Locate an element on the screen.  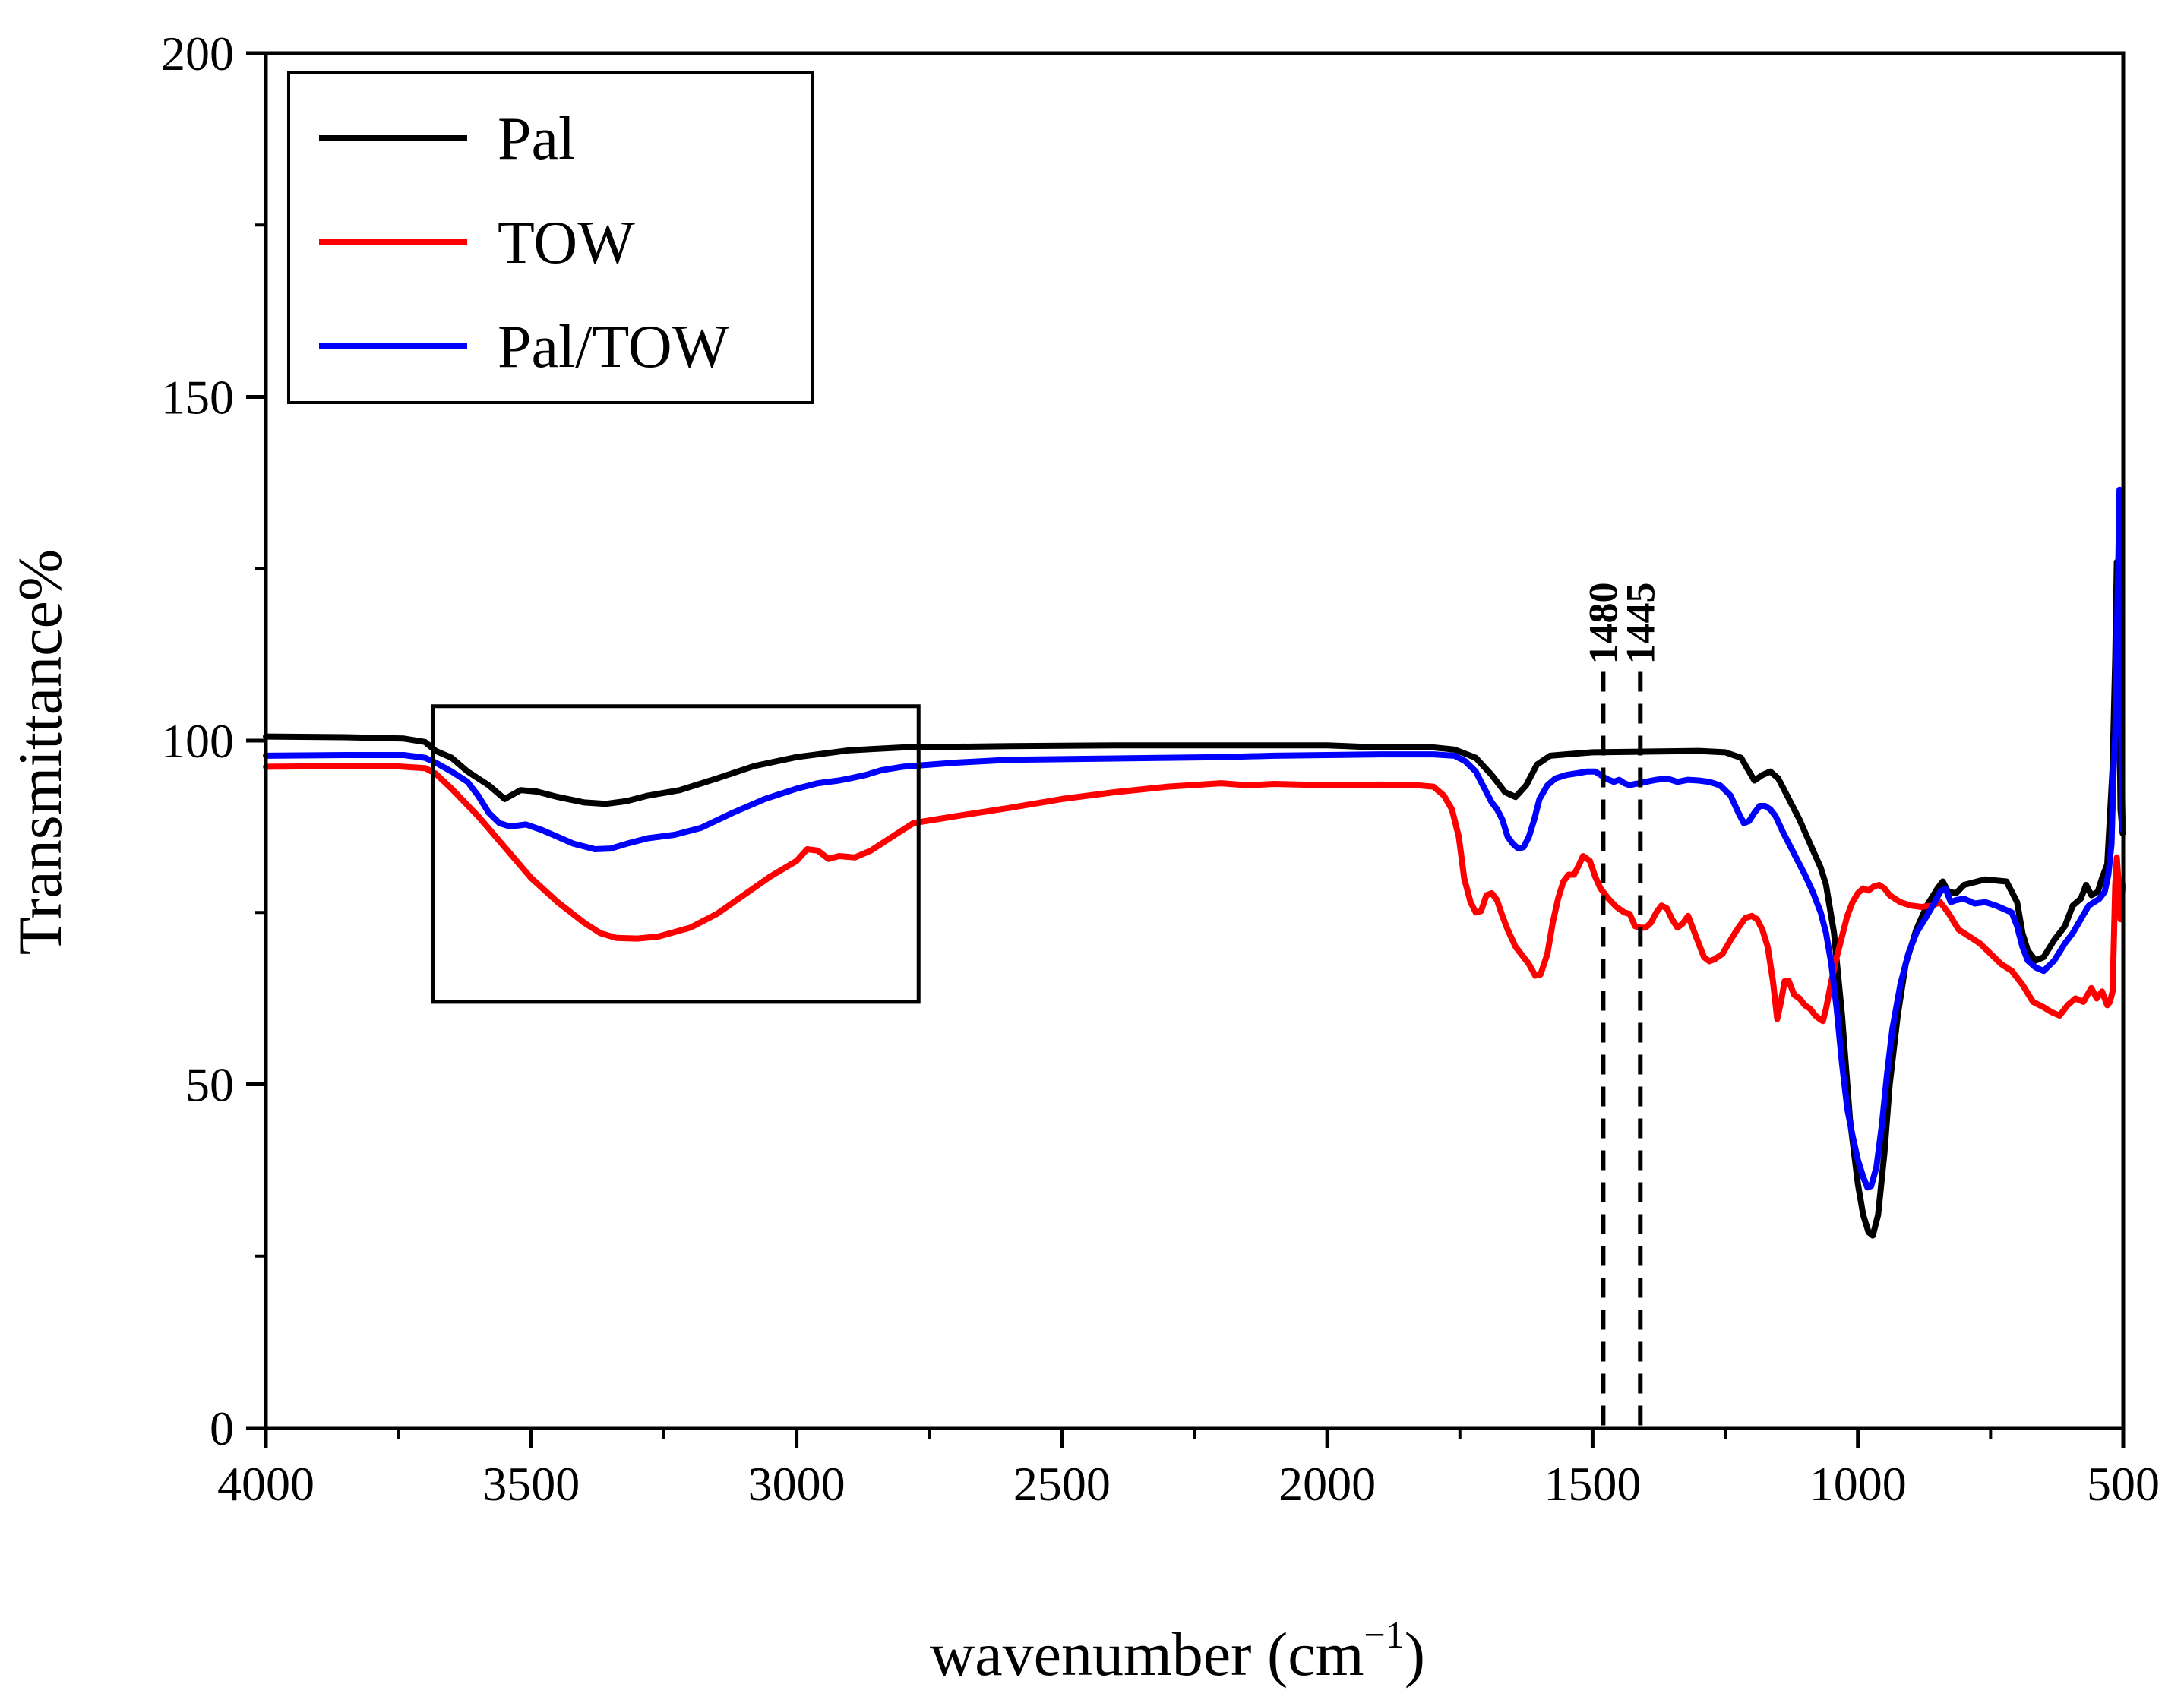
x-tick-label-500: 500 is located at coordinates (2123, 1484).